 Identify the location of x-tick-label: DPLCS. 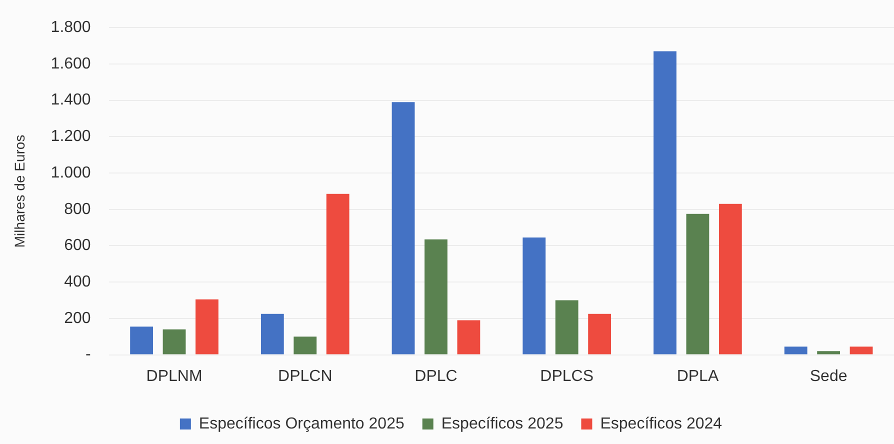
(567, 376).